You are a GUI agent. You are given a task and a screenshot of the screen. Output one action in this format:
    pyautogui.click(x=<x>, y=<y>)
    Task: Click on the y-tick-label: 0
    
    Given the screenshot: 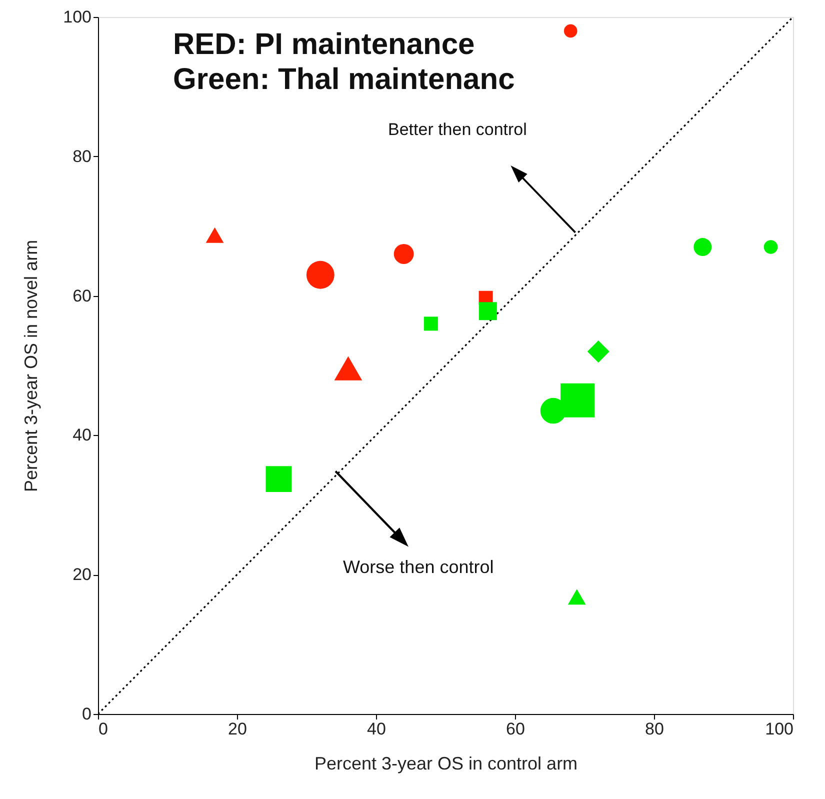 What is the action you would take?
    pyautogui.click(x=87, y=714)
    